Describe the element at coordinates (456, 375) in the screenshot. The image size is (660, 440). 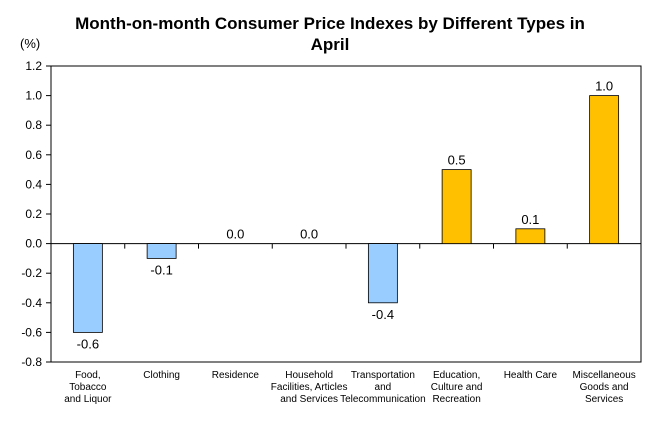
I see `category-label: Education,` at that location.